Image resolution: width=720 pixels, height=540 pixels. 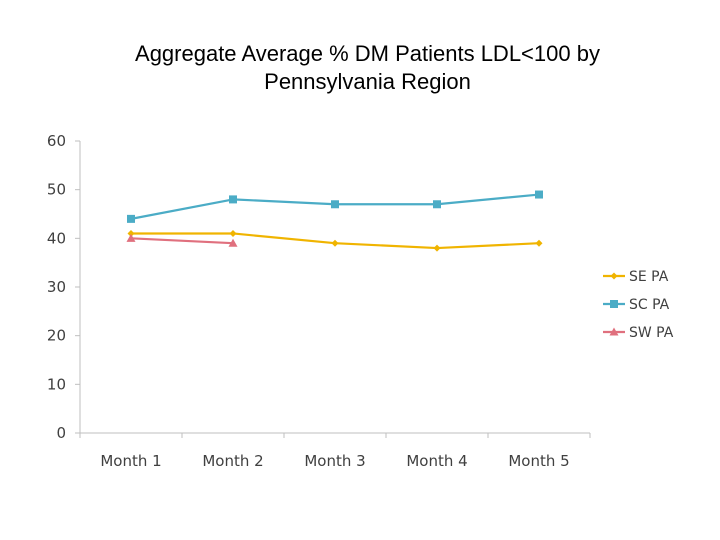 I want to click on legend-item: SC PA, so click(x=636, y=305).